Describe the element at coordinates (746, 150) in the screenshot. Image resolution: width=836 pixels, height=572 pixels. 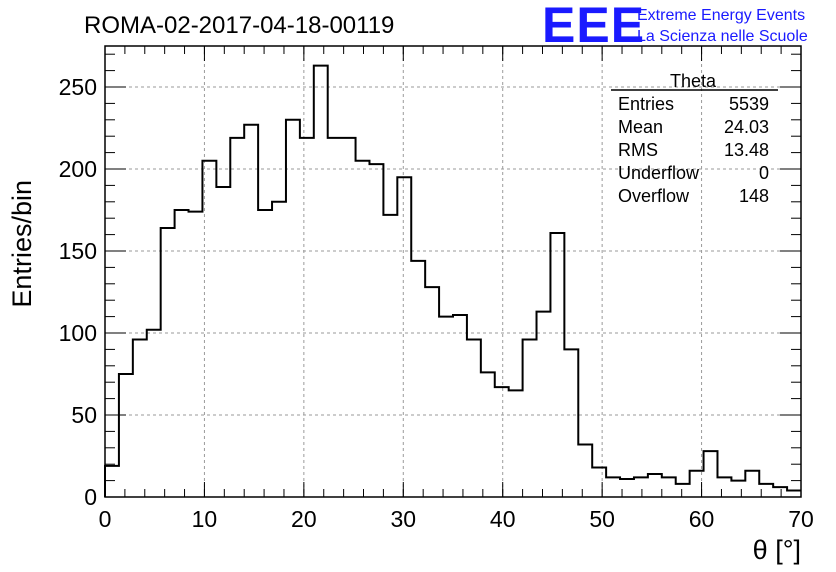
I see `stats-row-value: 13.48` at that location.